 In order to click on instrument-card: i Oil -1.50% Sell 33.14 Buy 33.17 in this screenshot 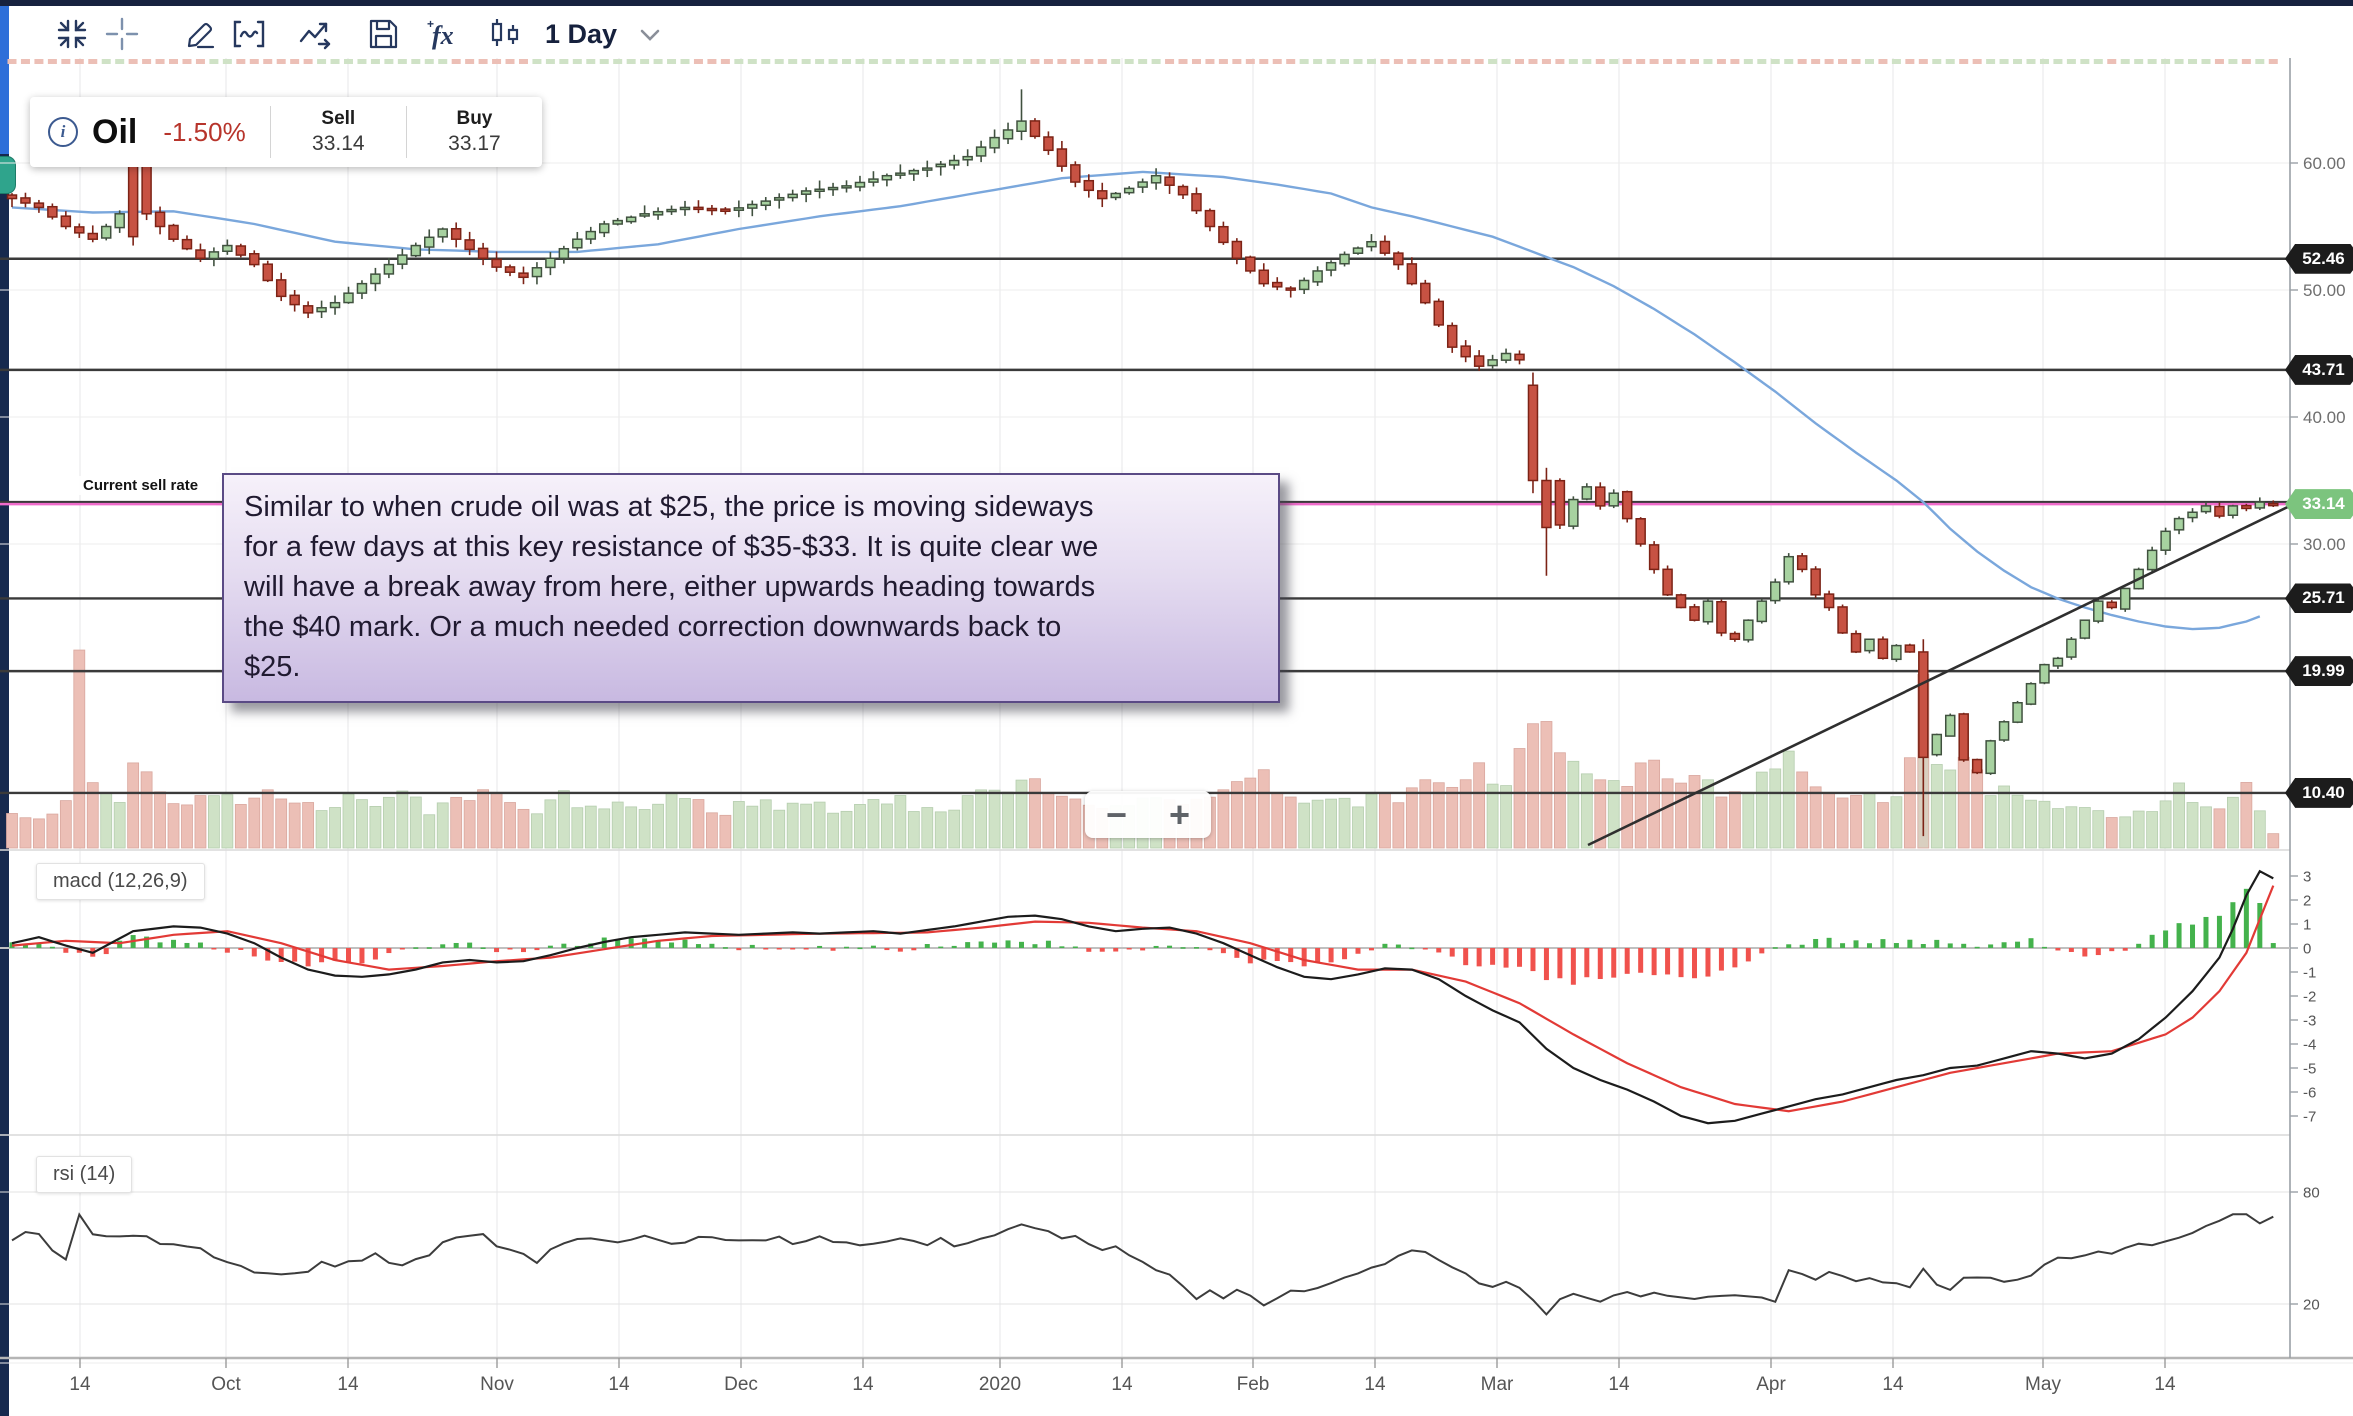, I will do `click(286, 132)`.